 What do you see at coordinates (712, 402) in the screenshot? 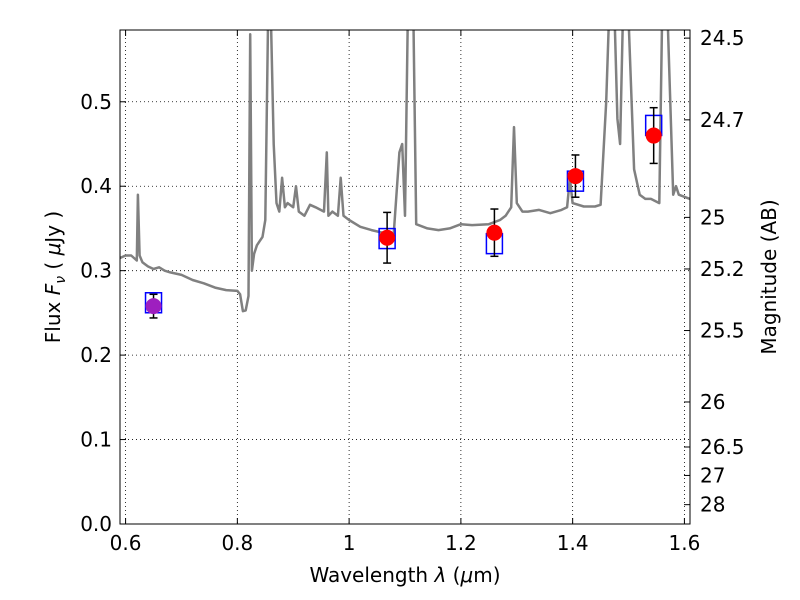
I see `right-tick-label: 26` at bounding box center [712, 402].